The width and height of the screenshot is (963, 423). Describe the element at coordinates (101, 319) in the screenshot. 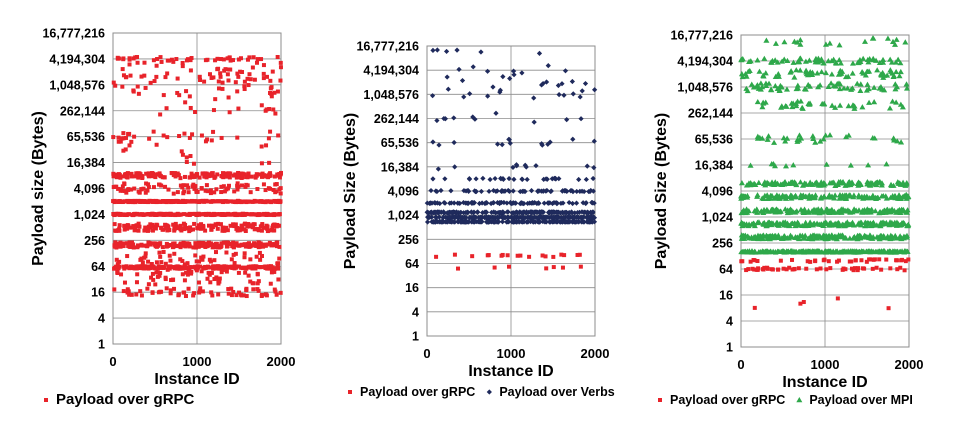

I see `y-tick-label: 4` at that location.